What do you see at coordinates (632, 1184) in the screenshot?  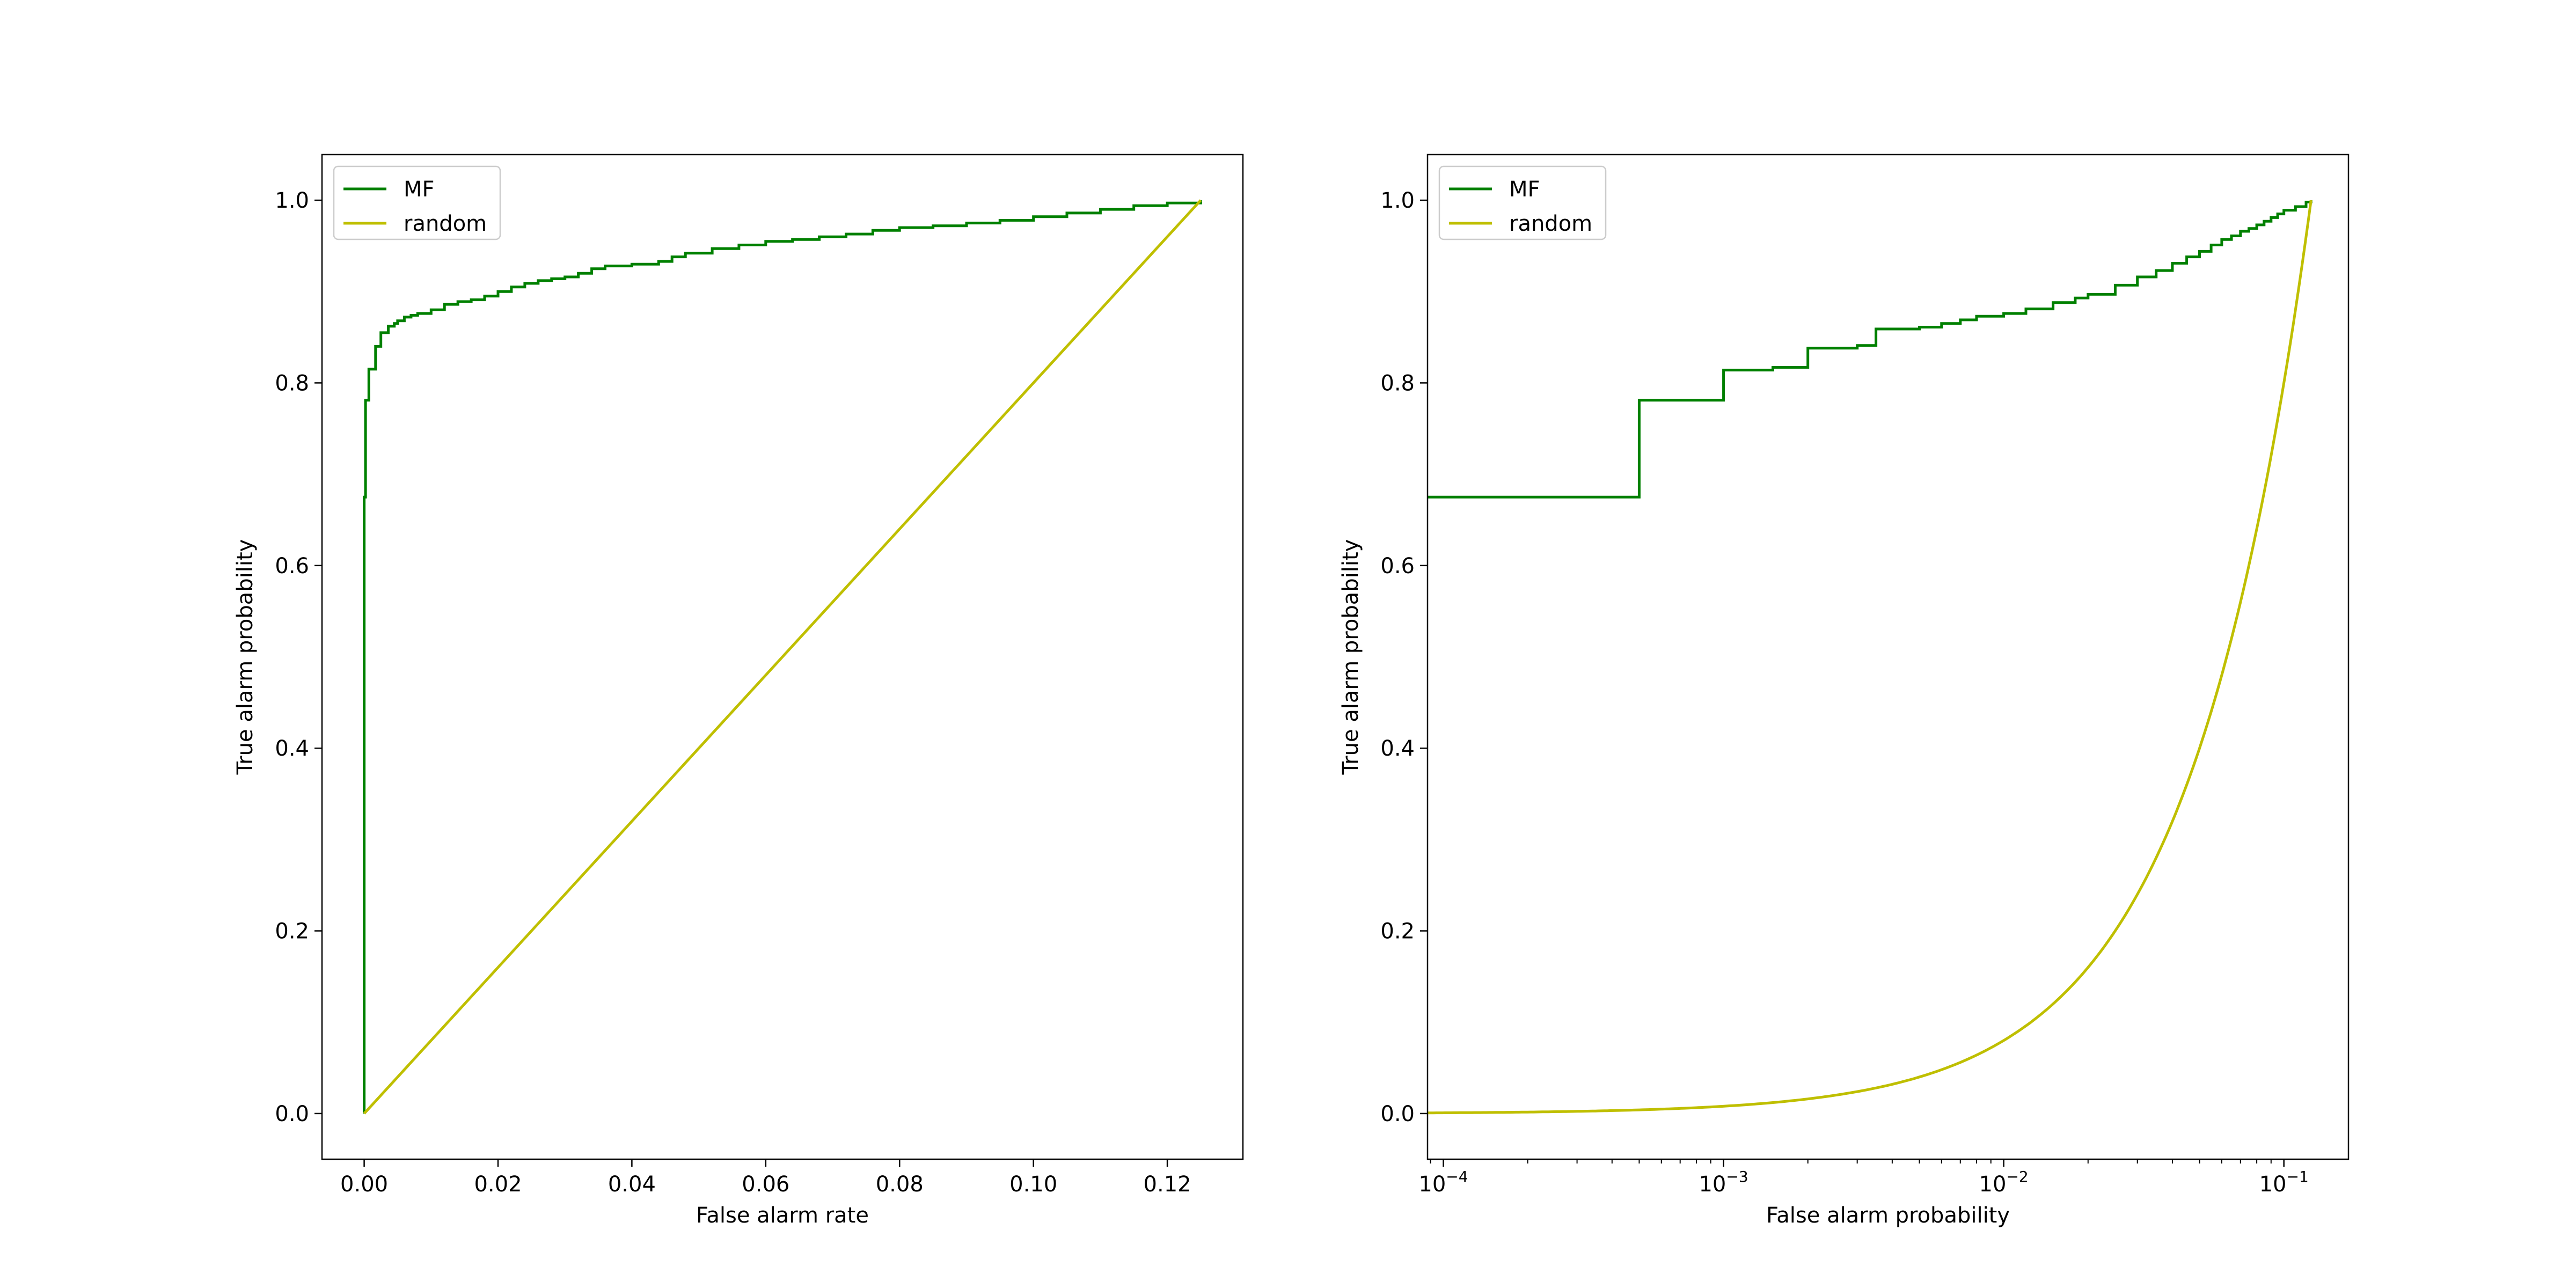 I see `x-tick-label: 0.04` at bounding box center [632, 1184].